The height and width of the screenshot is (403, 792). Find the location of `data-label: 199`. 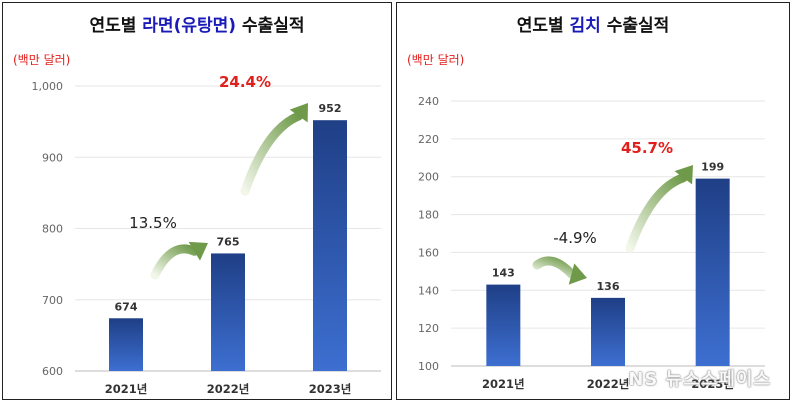

data-label: 199 is located at coordinates (712, 167).